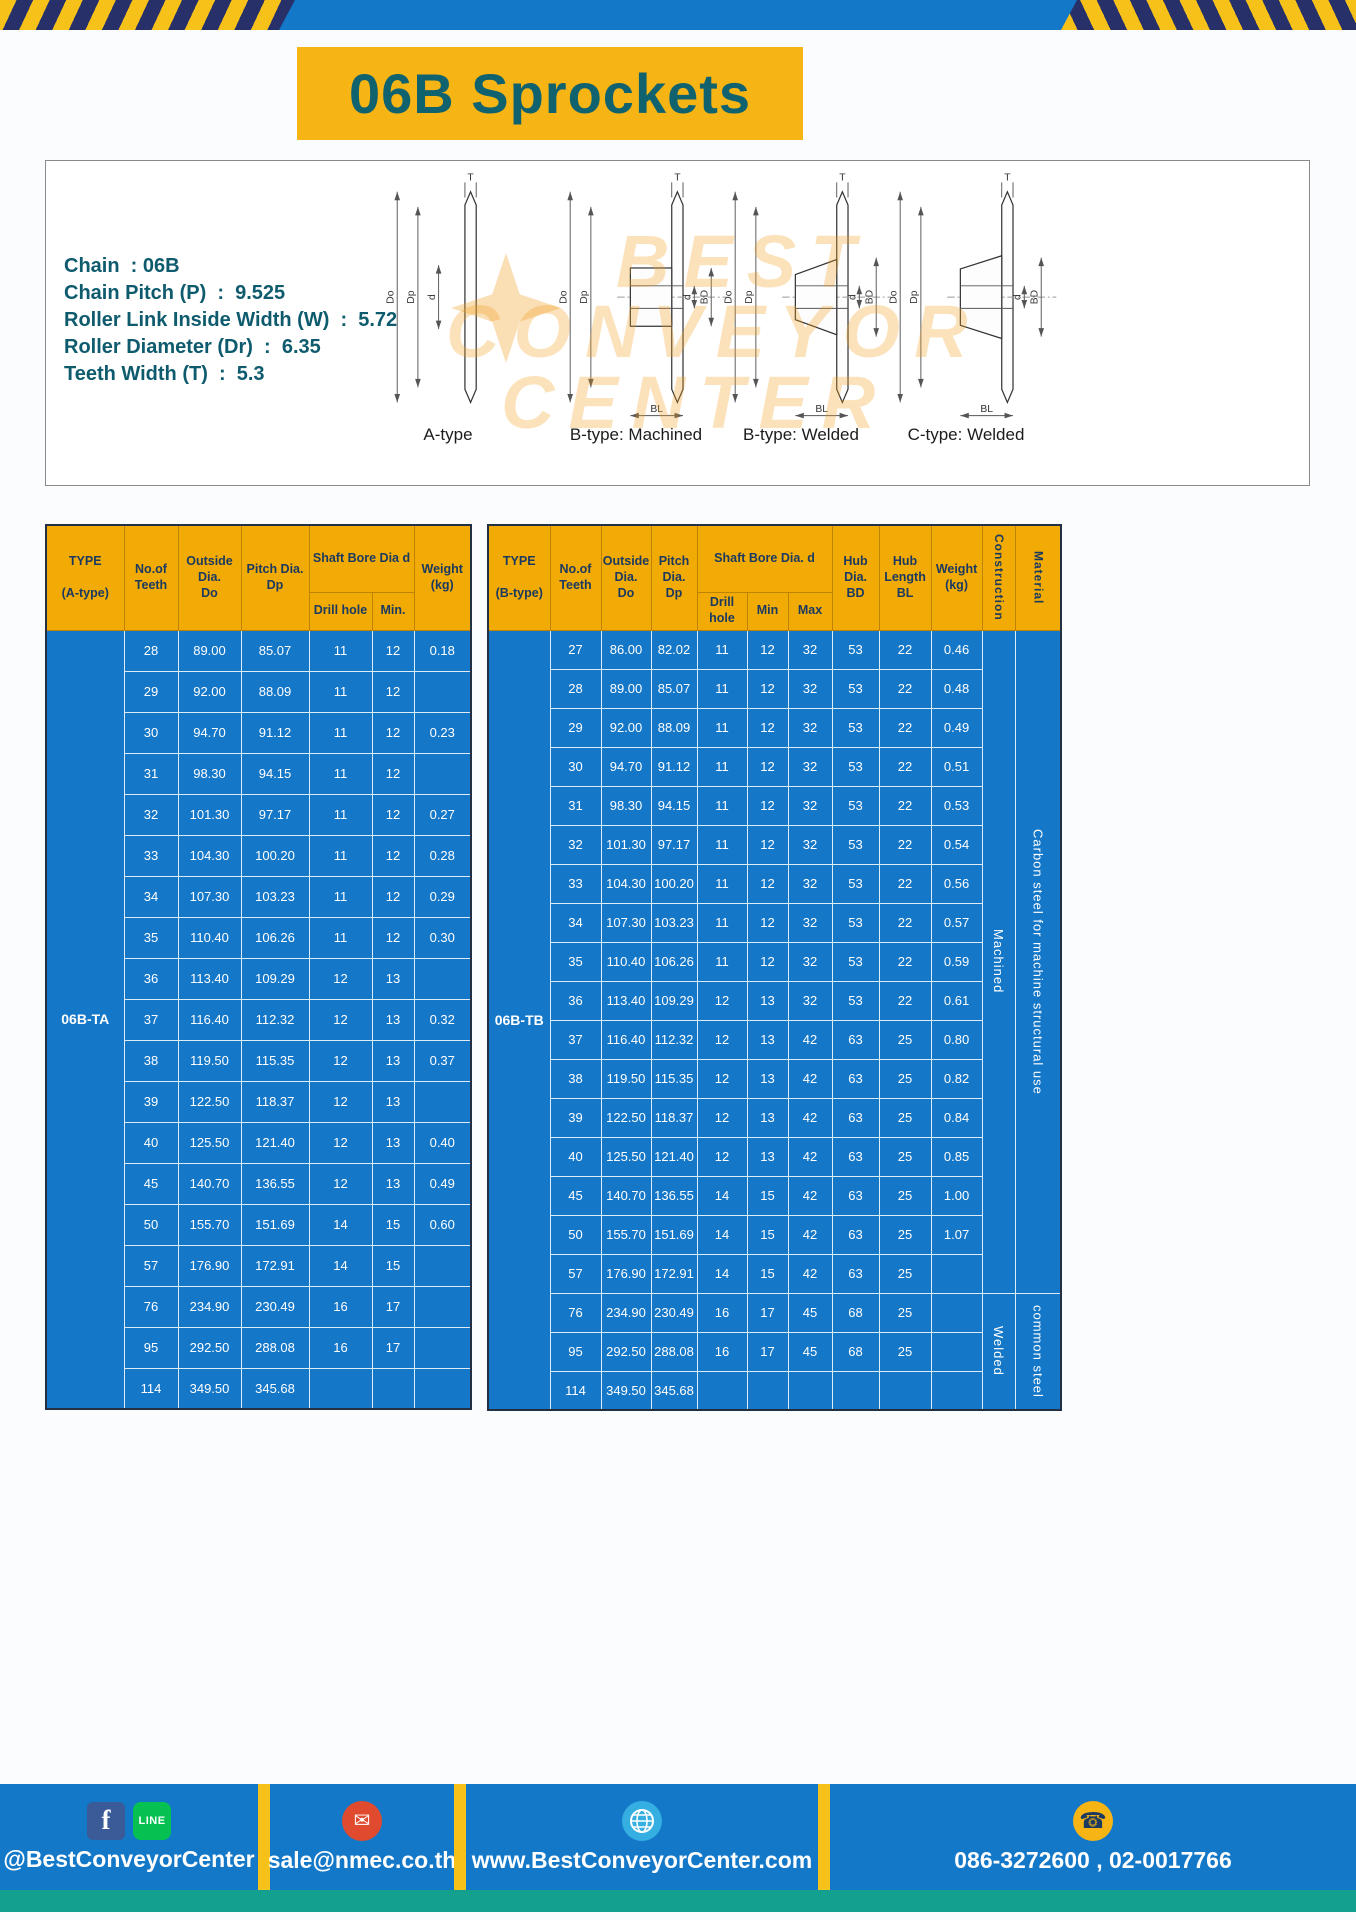 Image resolution: width=1356 pixels, height=1920 pixels. Describe the element at coordinates (998, 1351) in the screenshot. I see `construction-cell: Welded` at that location.